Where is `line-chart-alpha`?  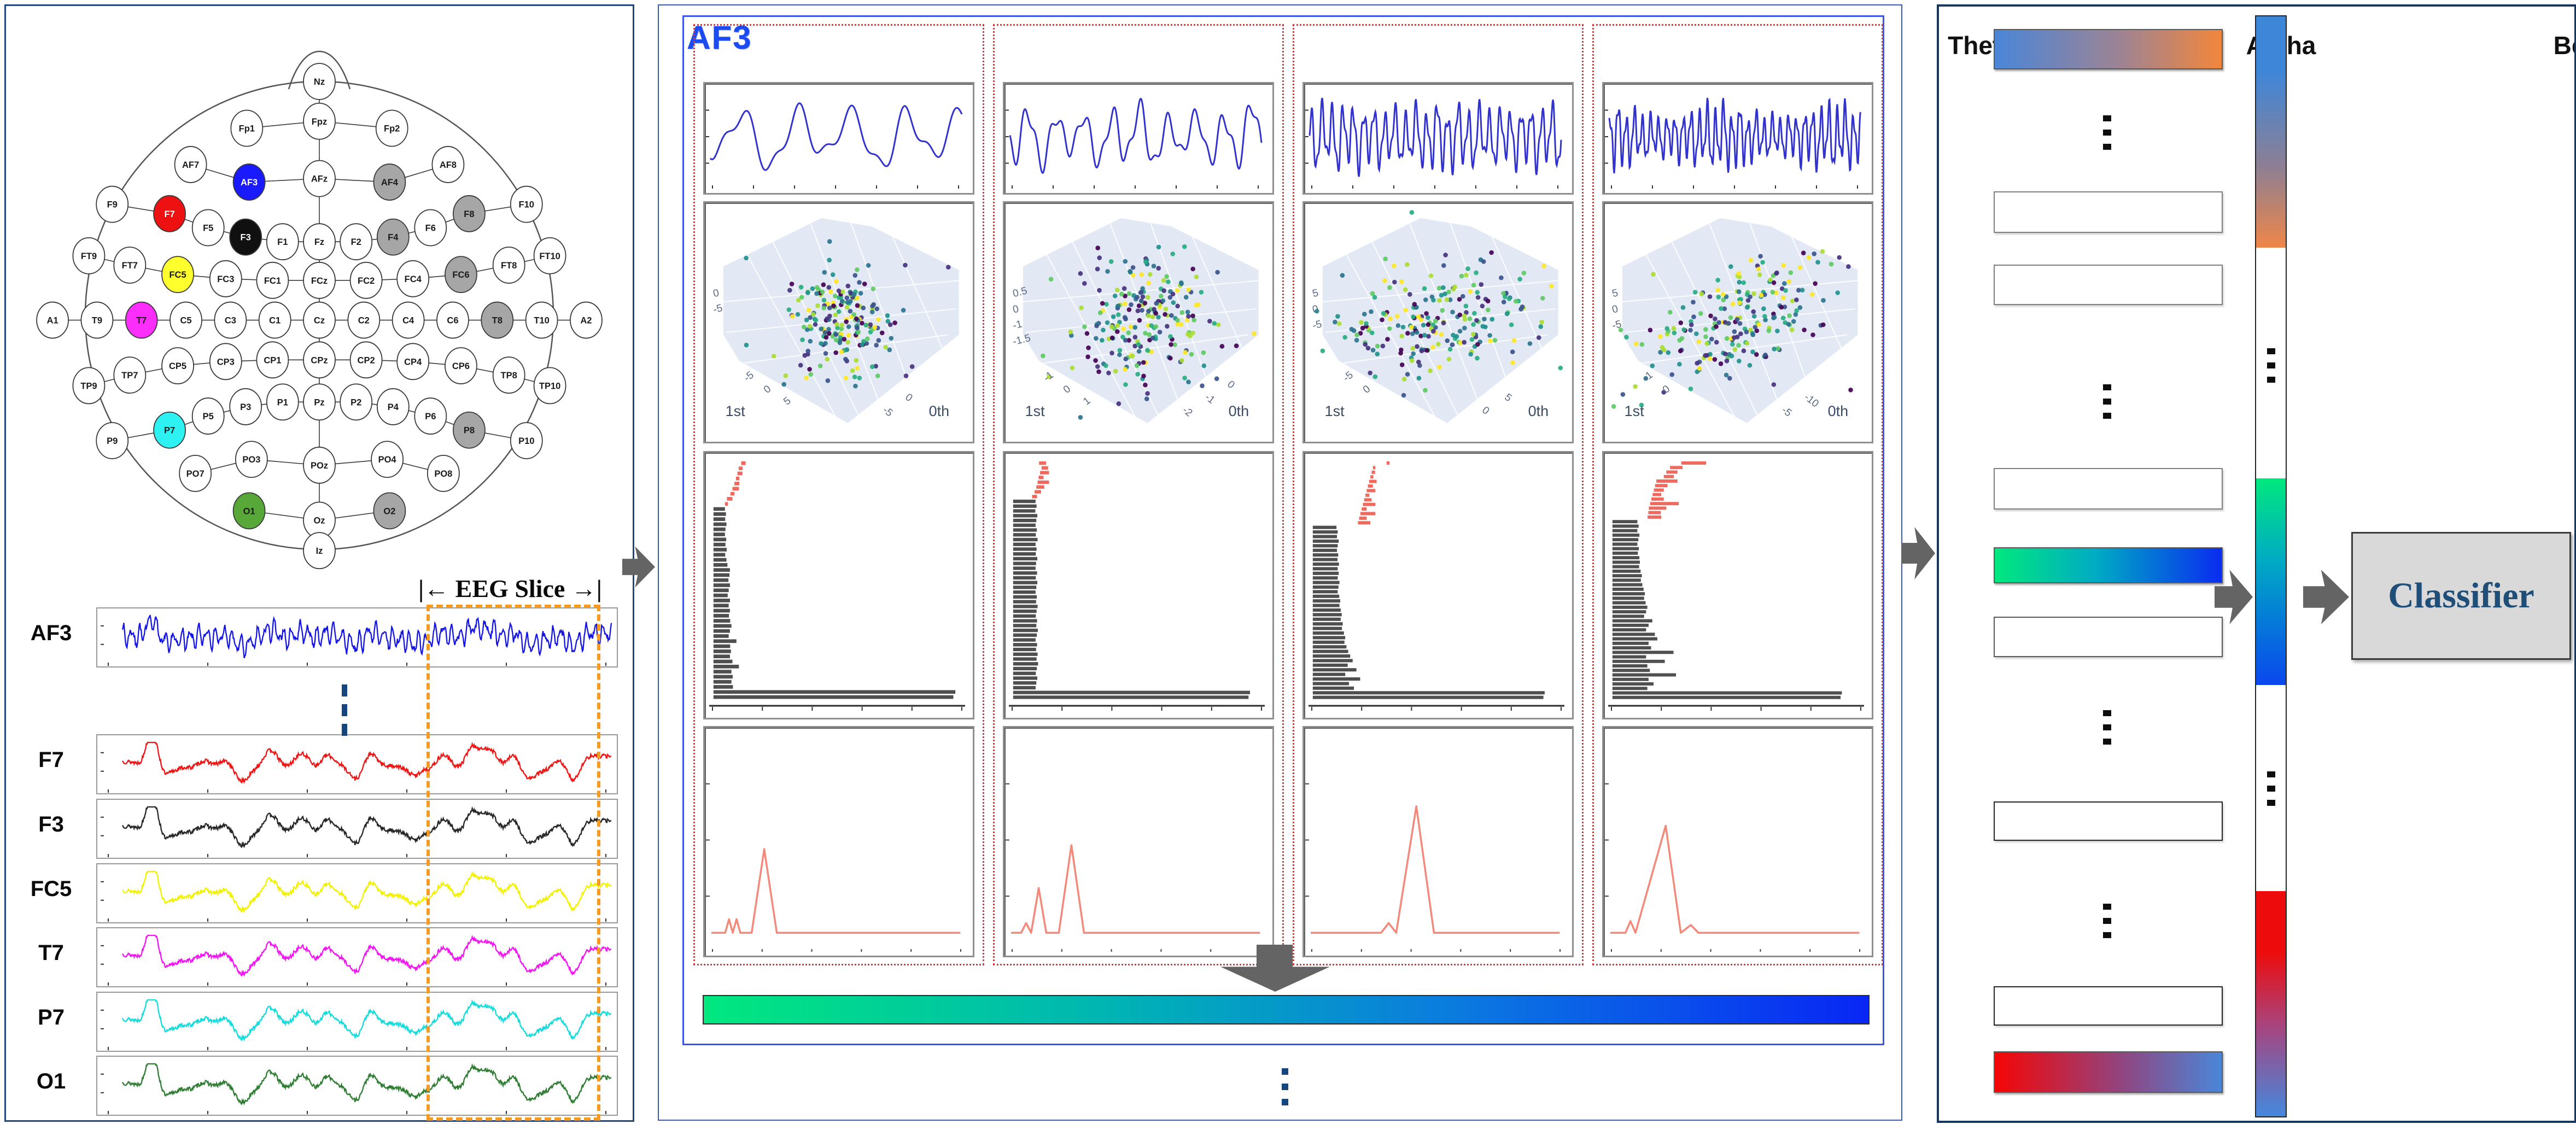 line-chart-alpha is located at coordinates (1138, 841).